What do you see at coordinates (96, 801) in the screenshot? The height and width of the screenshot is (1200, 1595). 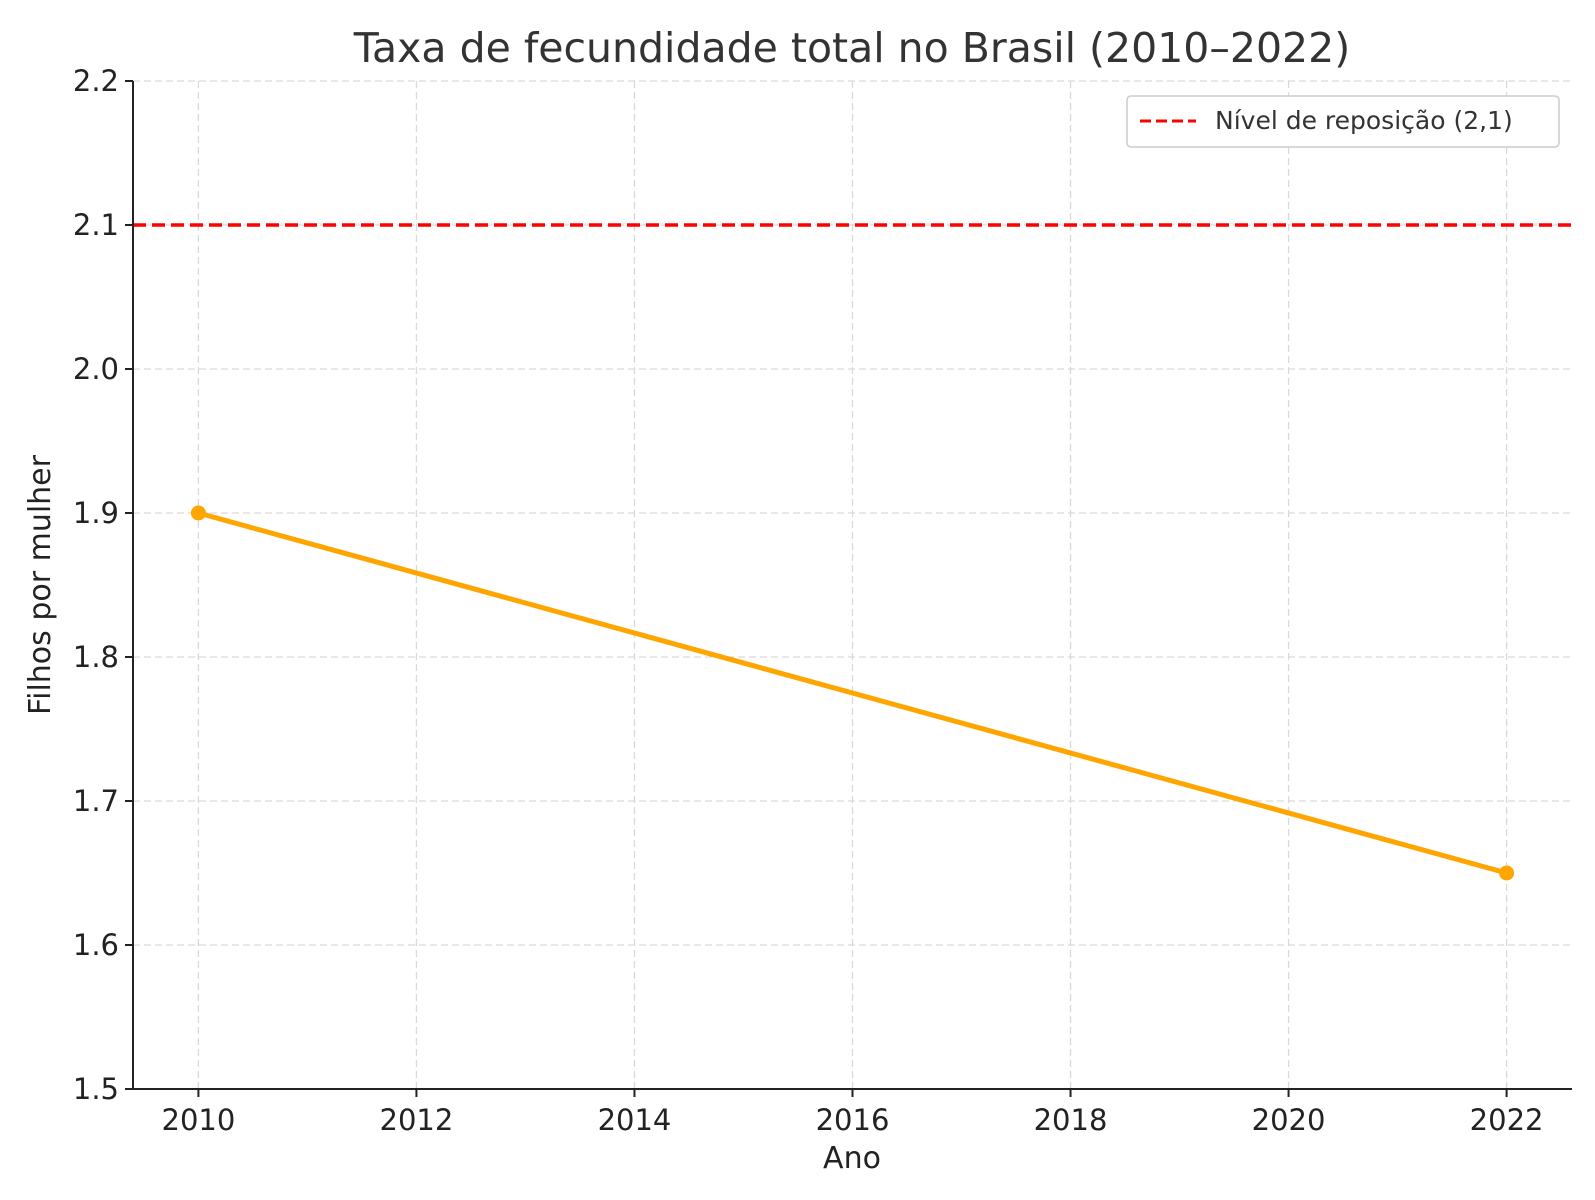 I see `y-tick-label: 1.7` at bounding box center [96, 801].